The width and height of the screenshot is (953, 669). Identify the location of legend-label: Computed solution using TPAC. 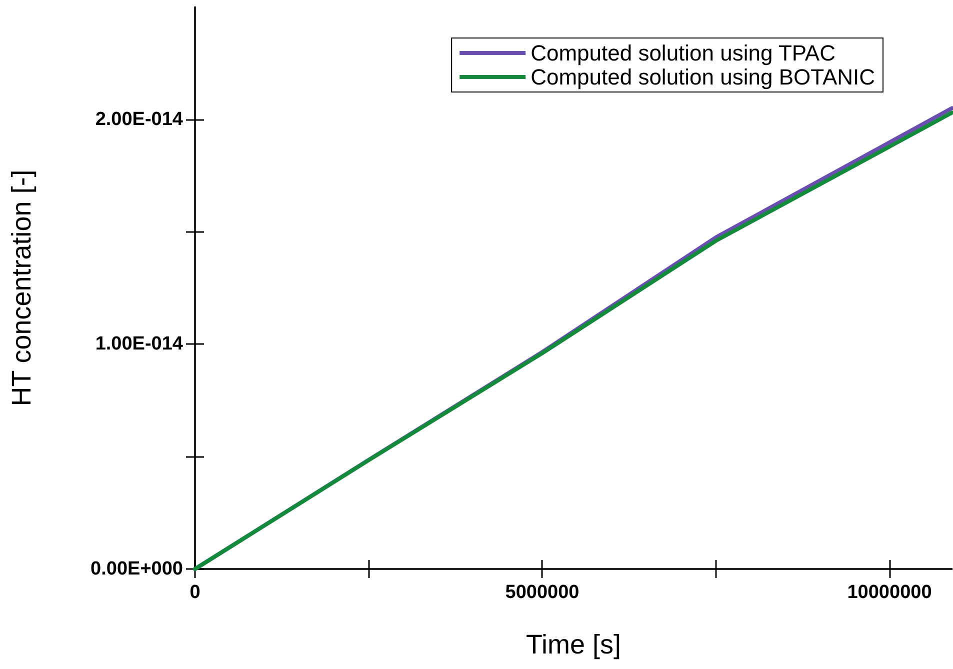
(683, 53).